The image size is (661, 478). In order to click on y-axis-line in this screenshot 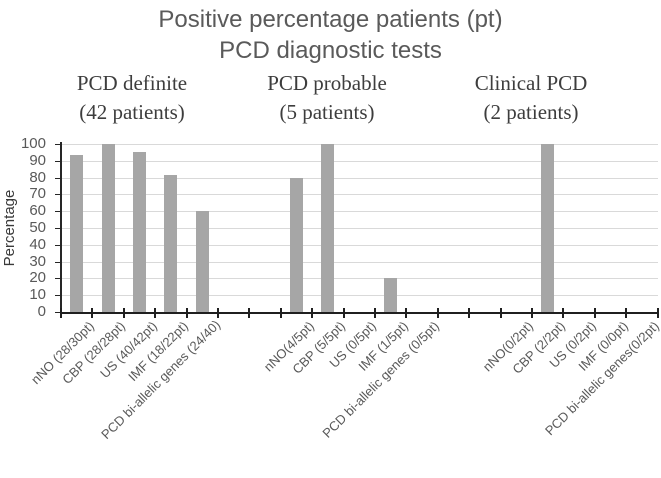, I will do `click(61, 228)`.